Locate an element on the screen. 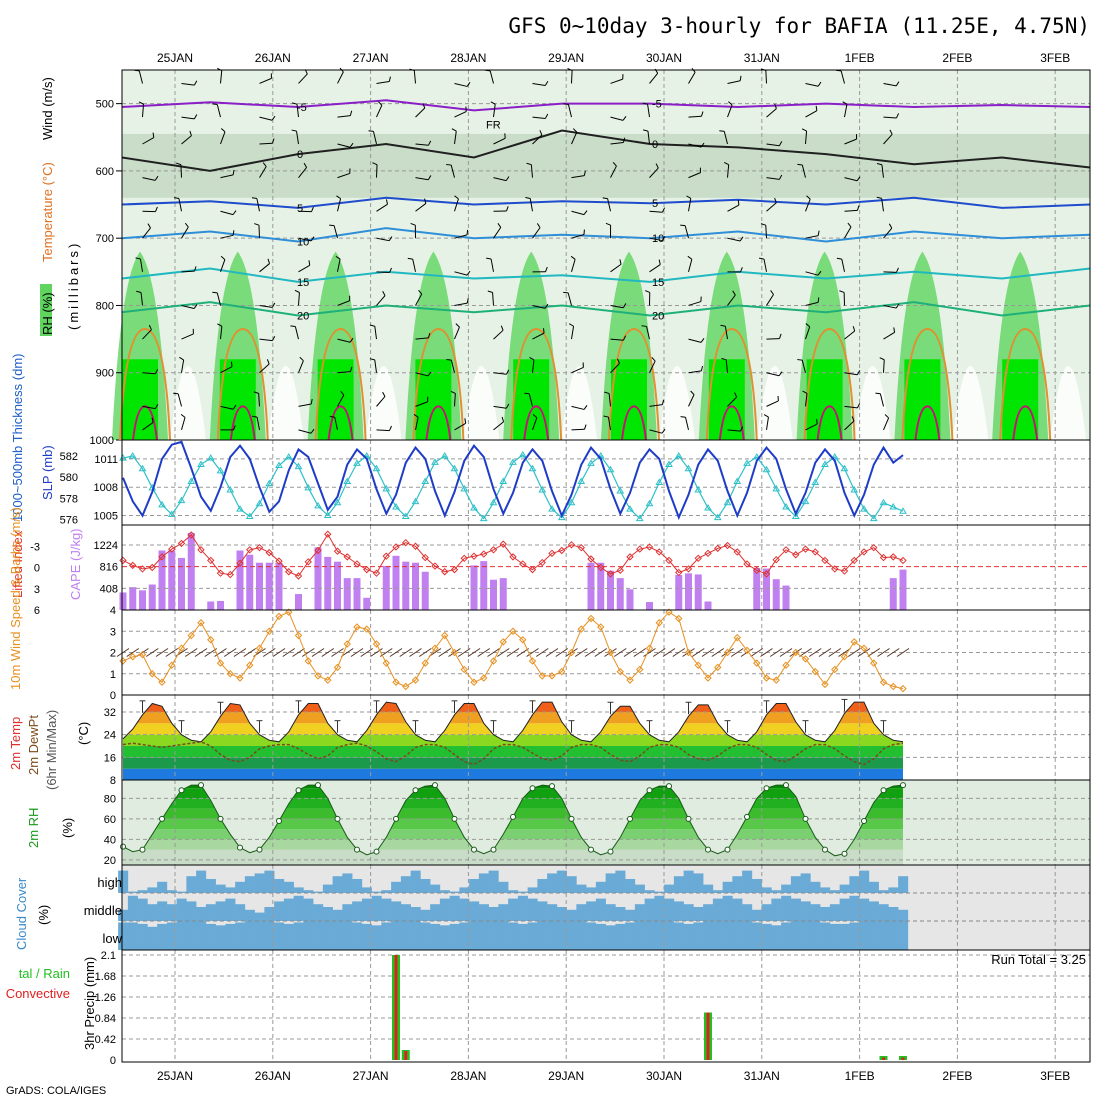 The width and height of the screenshot is (1100, 1100). rh-band is located at coordinates (513, 834).